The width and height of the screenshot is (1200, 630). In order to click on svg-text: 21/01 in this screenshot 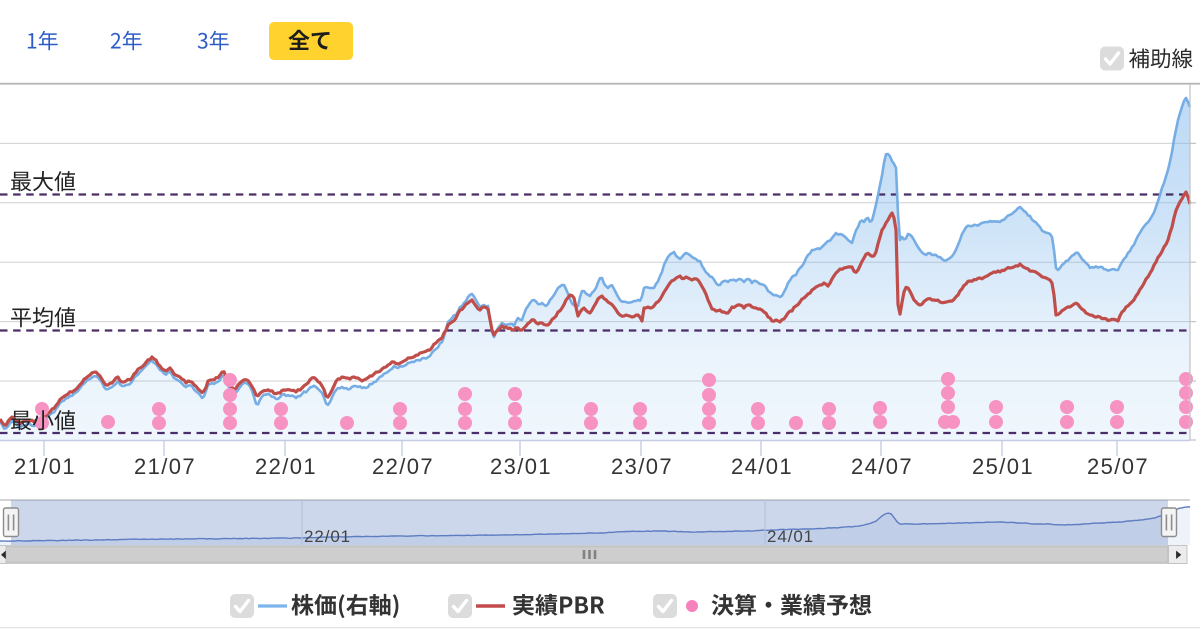, I will do `click(45, 466)`.